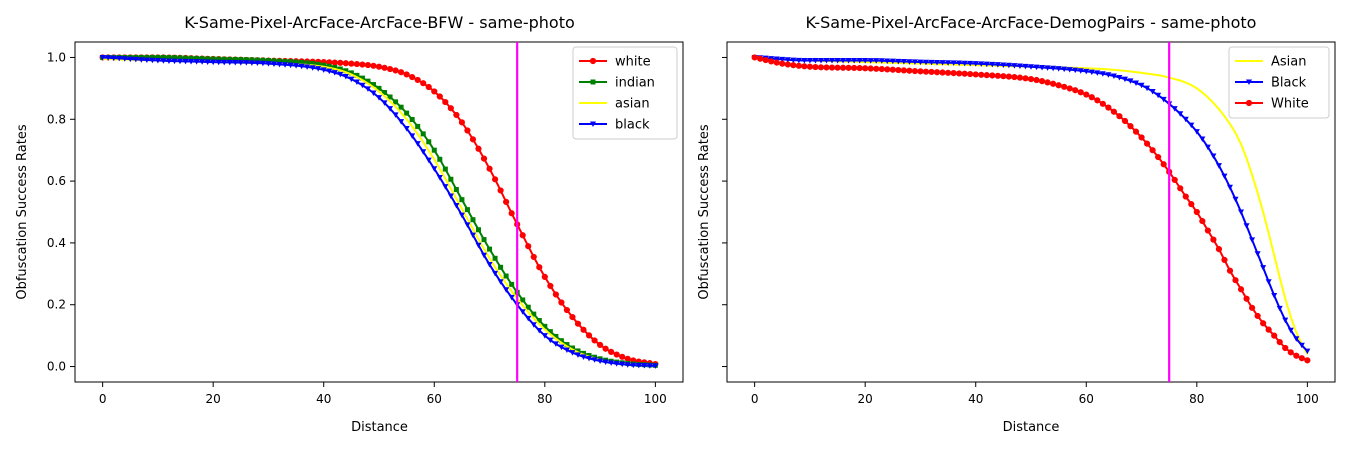 Image resolution: width=1350 pixels, height=454 pixels. What do you see at coordinates (632, 104) in the screenshot?
I see `legend-label: asian` at bounding box center [632, 104].